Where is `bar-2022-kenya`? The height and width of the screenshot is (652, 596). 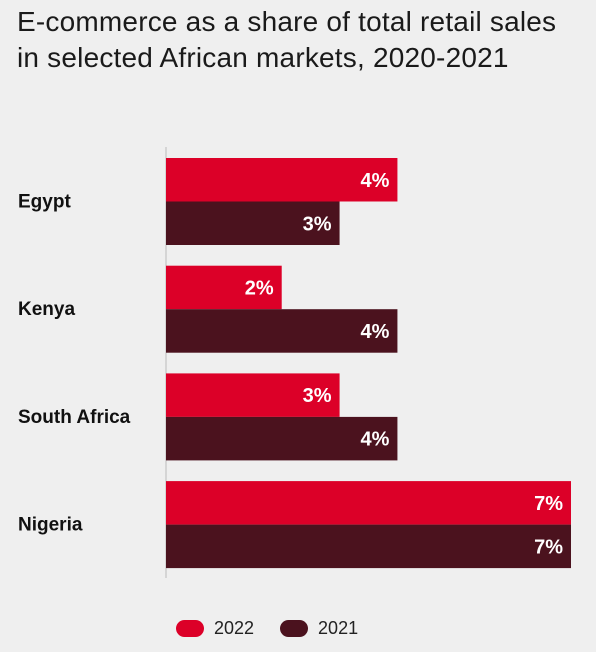 bar-2022-kenya is located at coordinates (224, 287).